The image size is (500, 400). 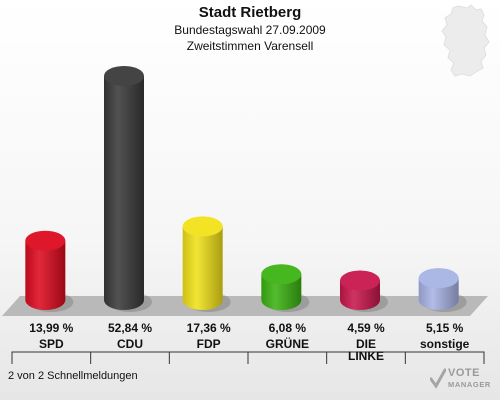 I want to click on value-label: 17,36 %, so click(x=209, y=328).